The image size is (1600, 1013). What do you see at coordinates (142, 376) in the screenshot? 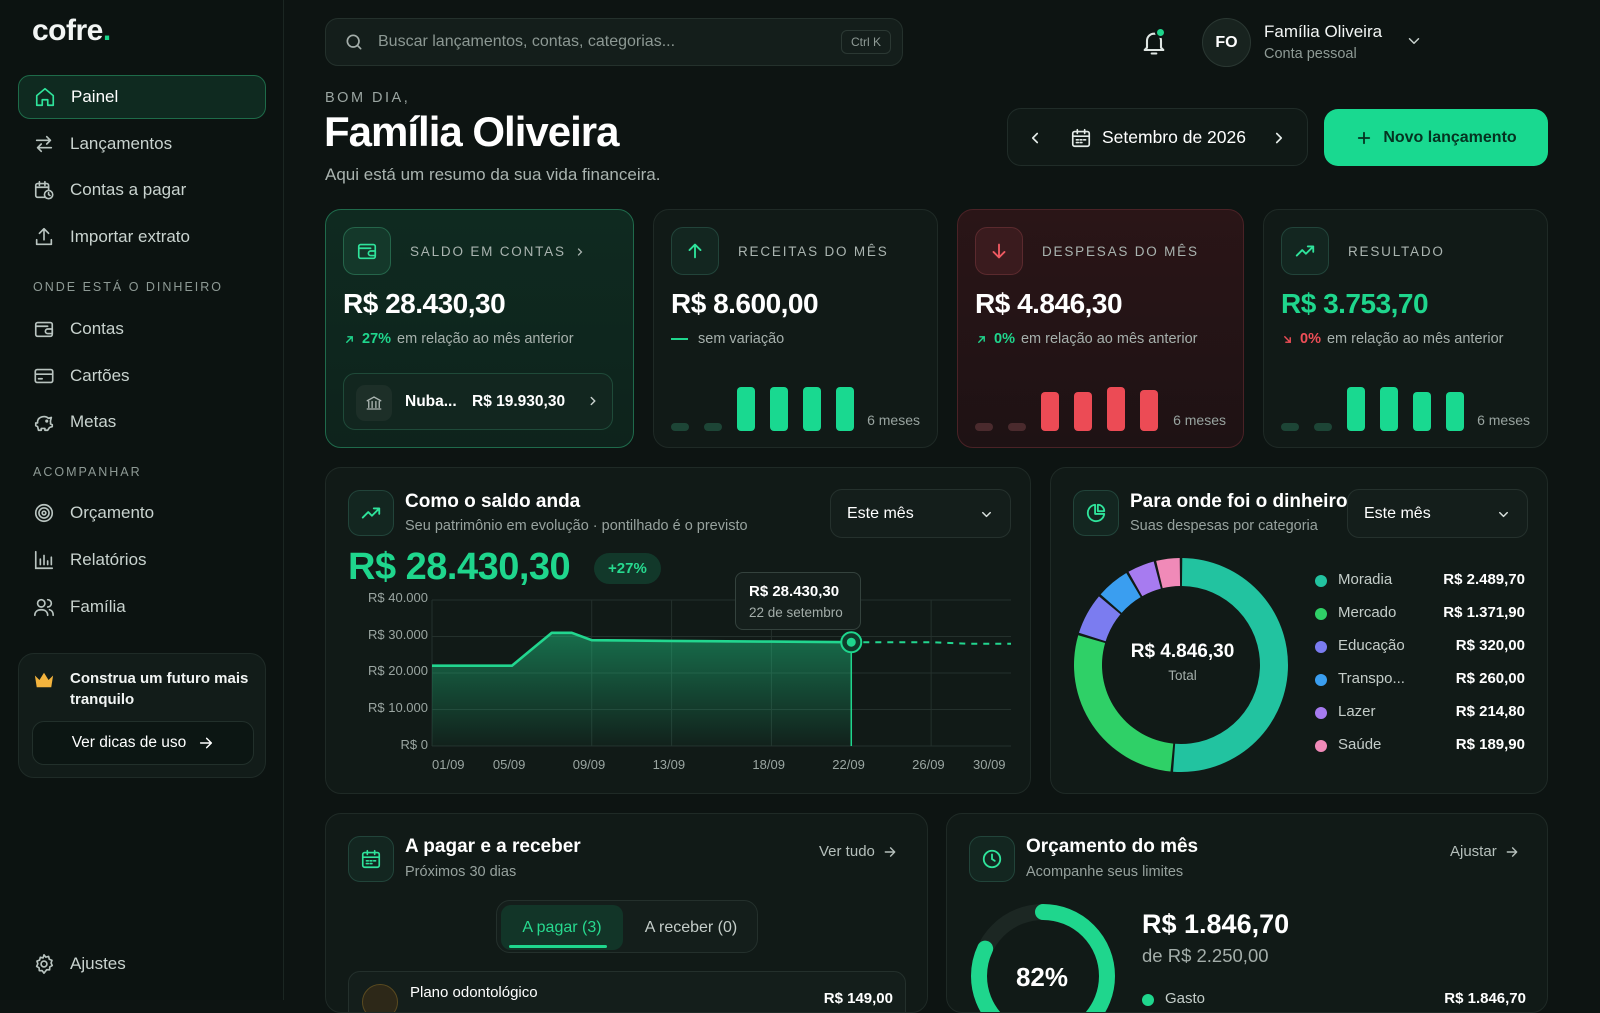
I see `sidebar-item-cartoes: Cartões` at bounding box center [142, 376].